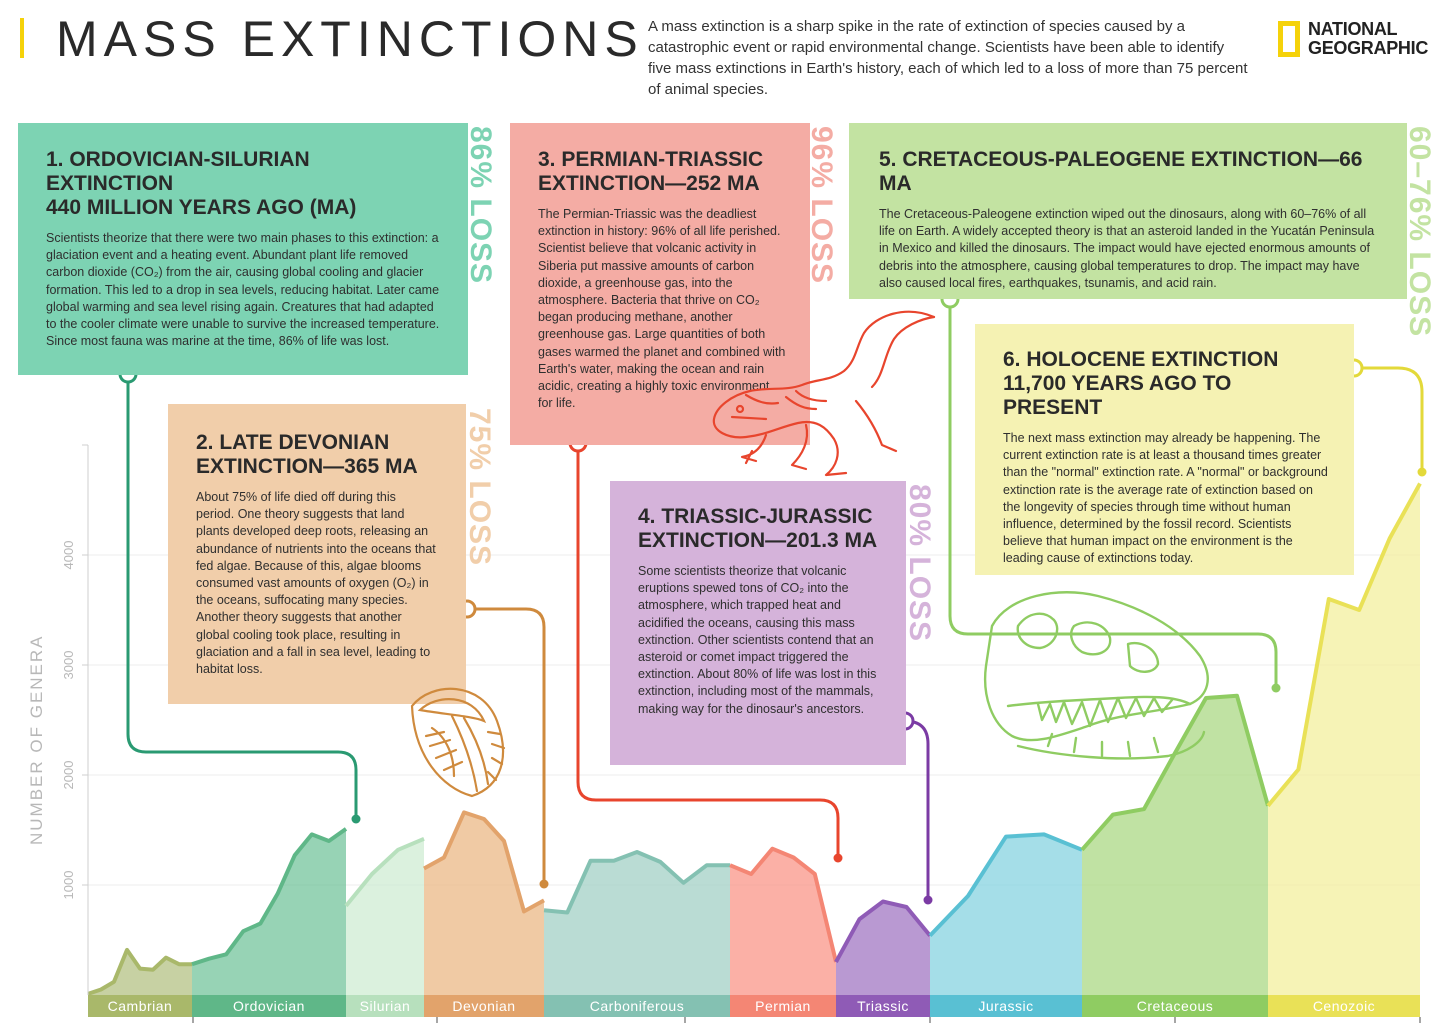 This screenshot has width=1456, height=1027. I want to click on natgeo-logo: NATIONAL GEOGRAPHIC, so click(1353, 39).